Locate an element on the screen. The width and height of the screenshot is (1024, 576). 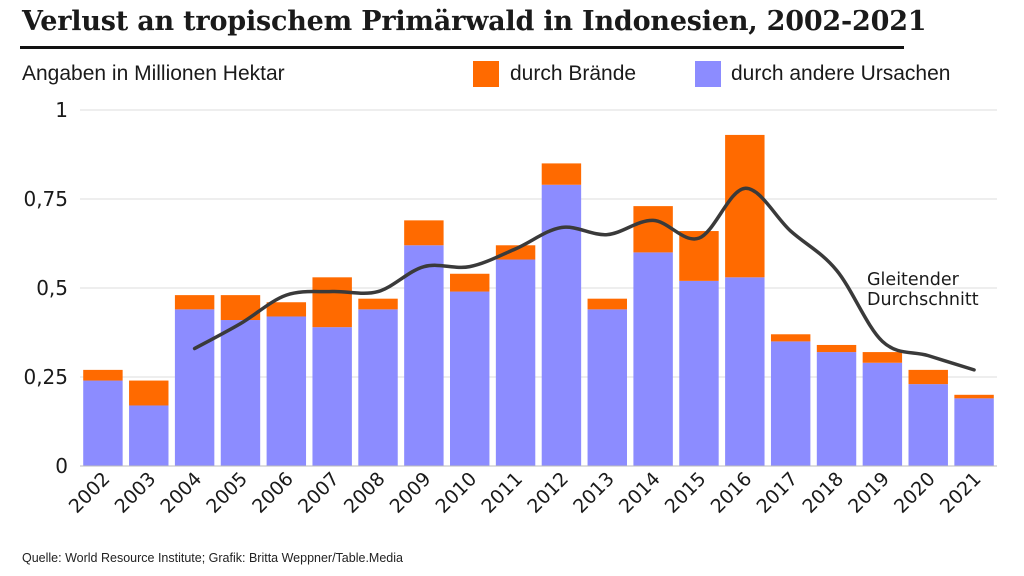
x-tick-label: 2006 is located at coordinates (273, 493).